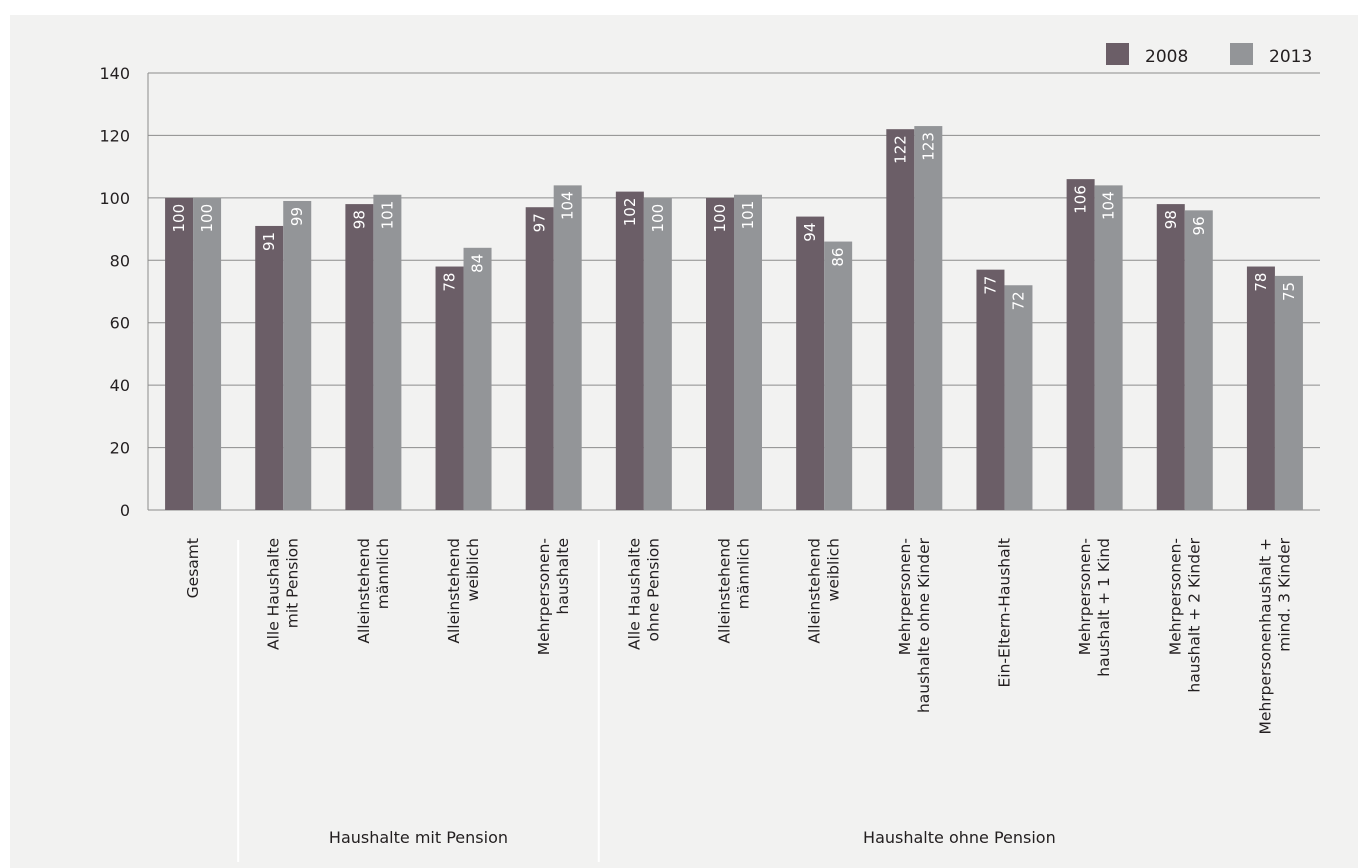 This screenshot has height=868, width=1358. Describe the element at coordinates (1284, 594) in the screenshot. I see `x-tick-label: mind. 3 Kinder` at that location.